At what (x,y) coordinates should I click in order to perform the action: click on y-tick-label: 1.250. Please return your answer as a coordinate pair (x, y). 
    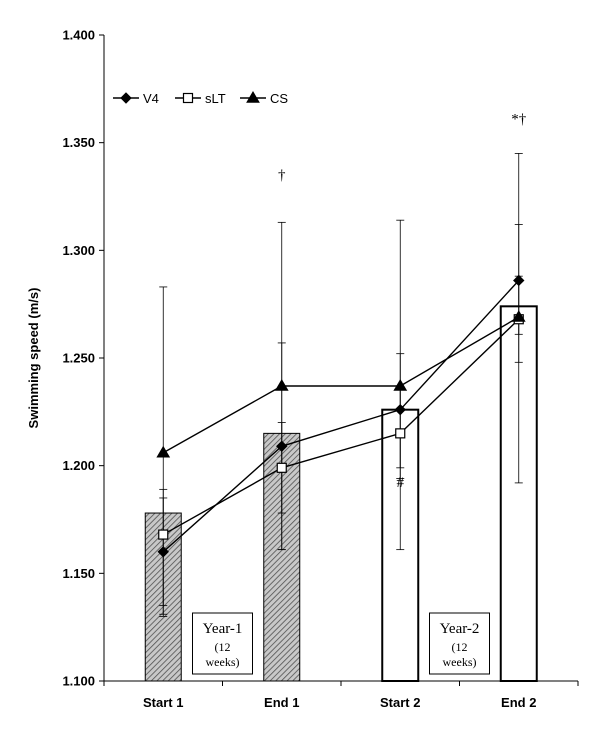
    Looking at the image, I should click on (78, 358).